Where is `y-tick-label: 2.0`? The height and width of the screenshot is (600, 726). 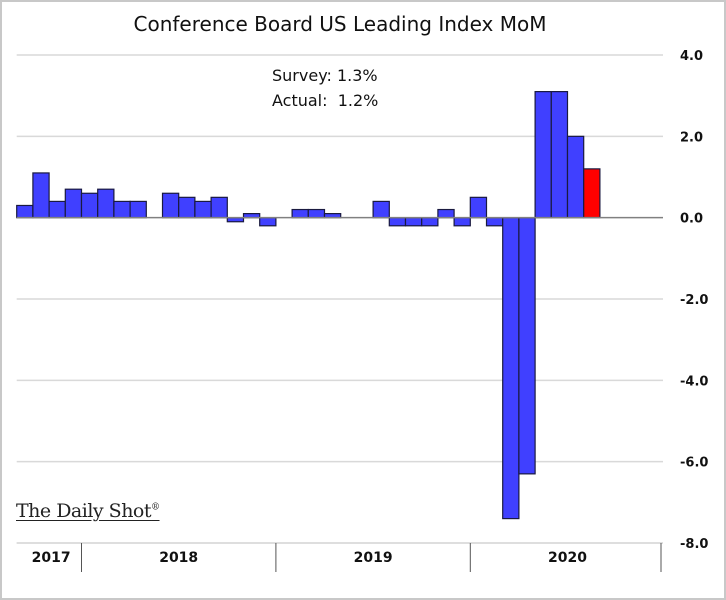 y-tick-label: 2.0 is located at coordinates (691, 137).